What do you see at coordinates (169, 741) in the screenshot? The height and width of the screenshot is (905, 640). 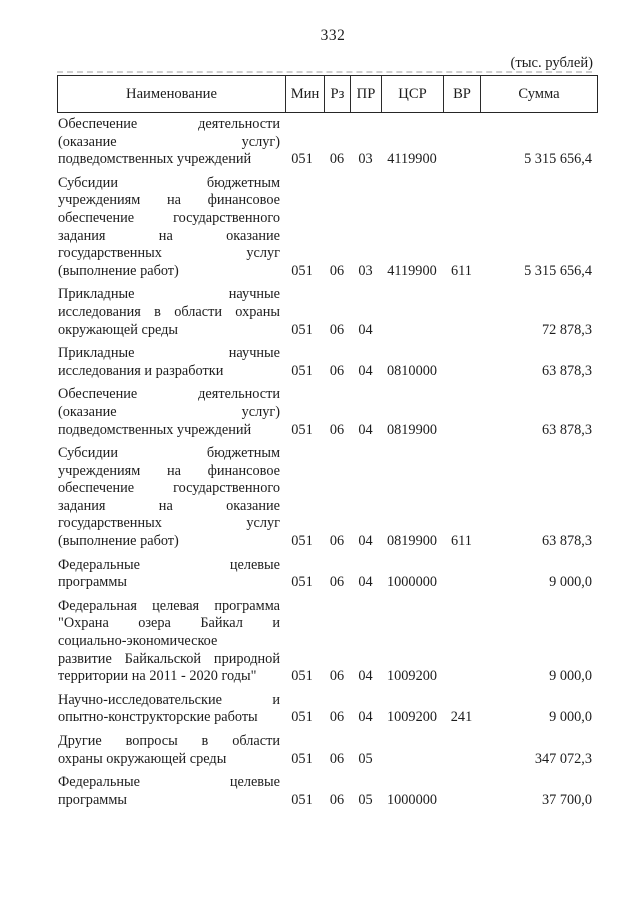 I see `name-line: Другие вопросы в области` at bounding box center [169, 741].